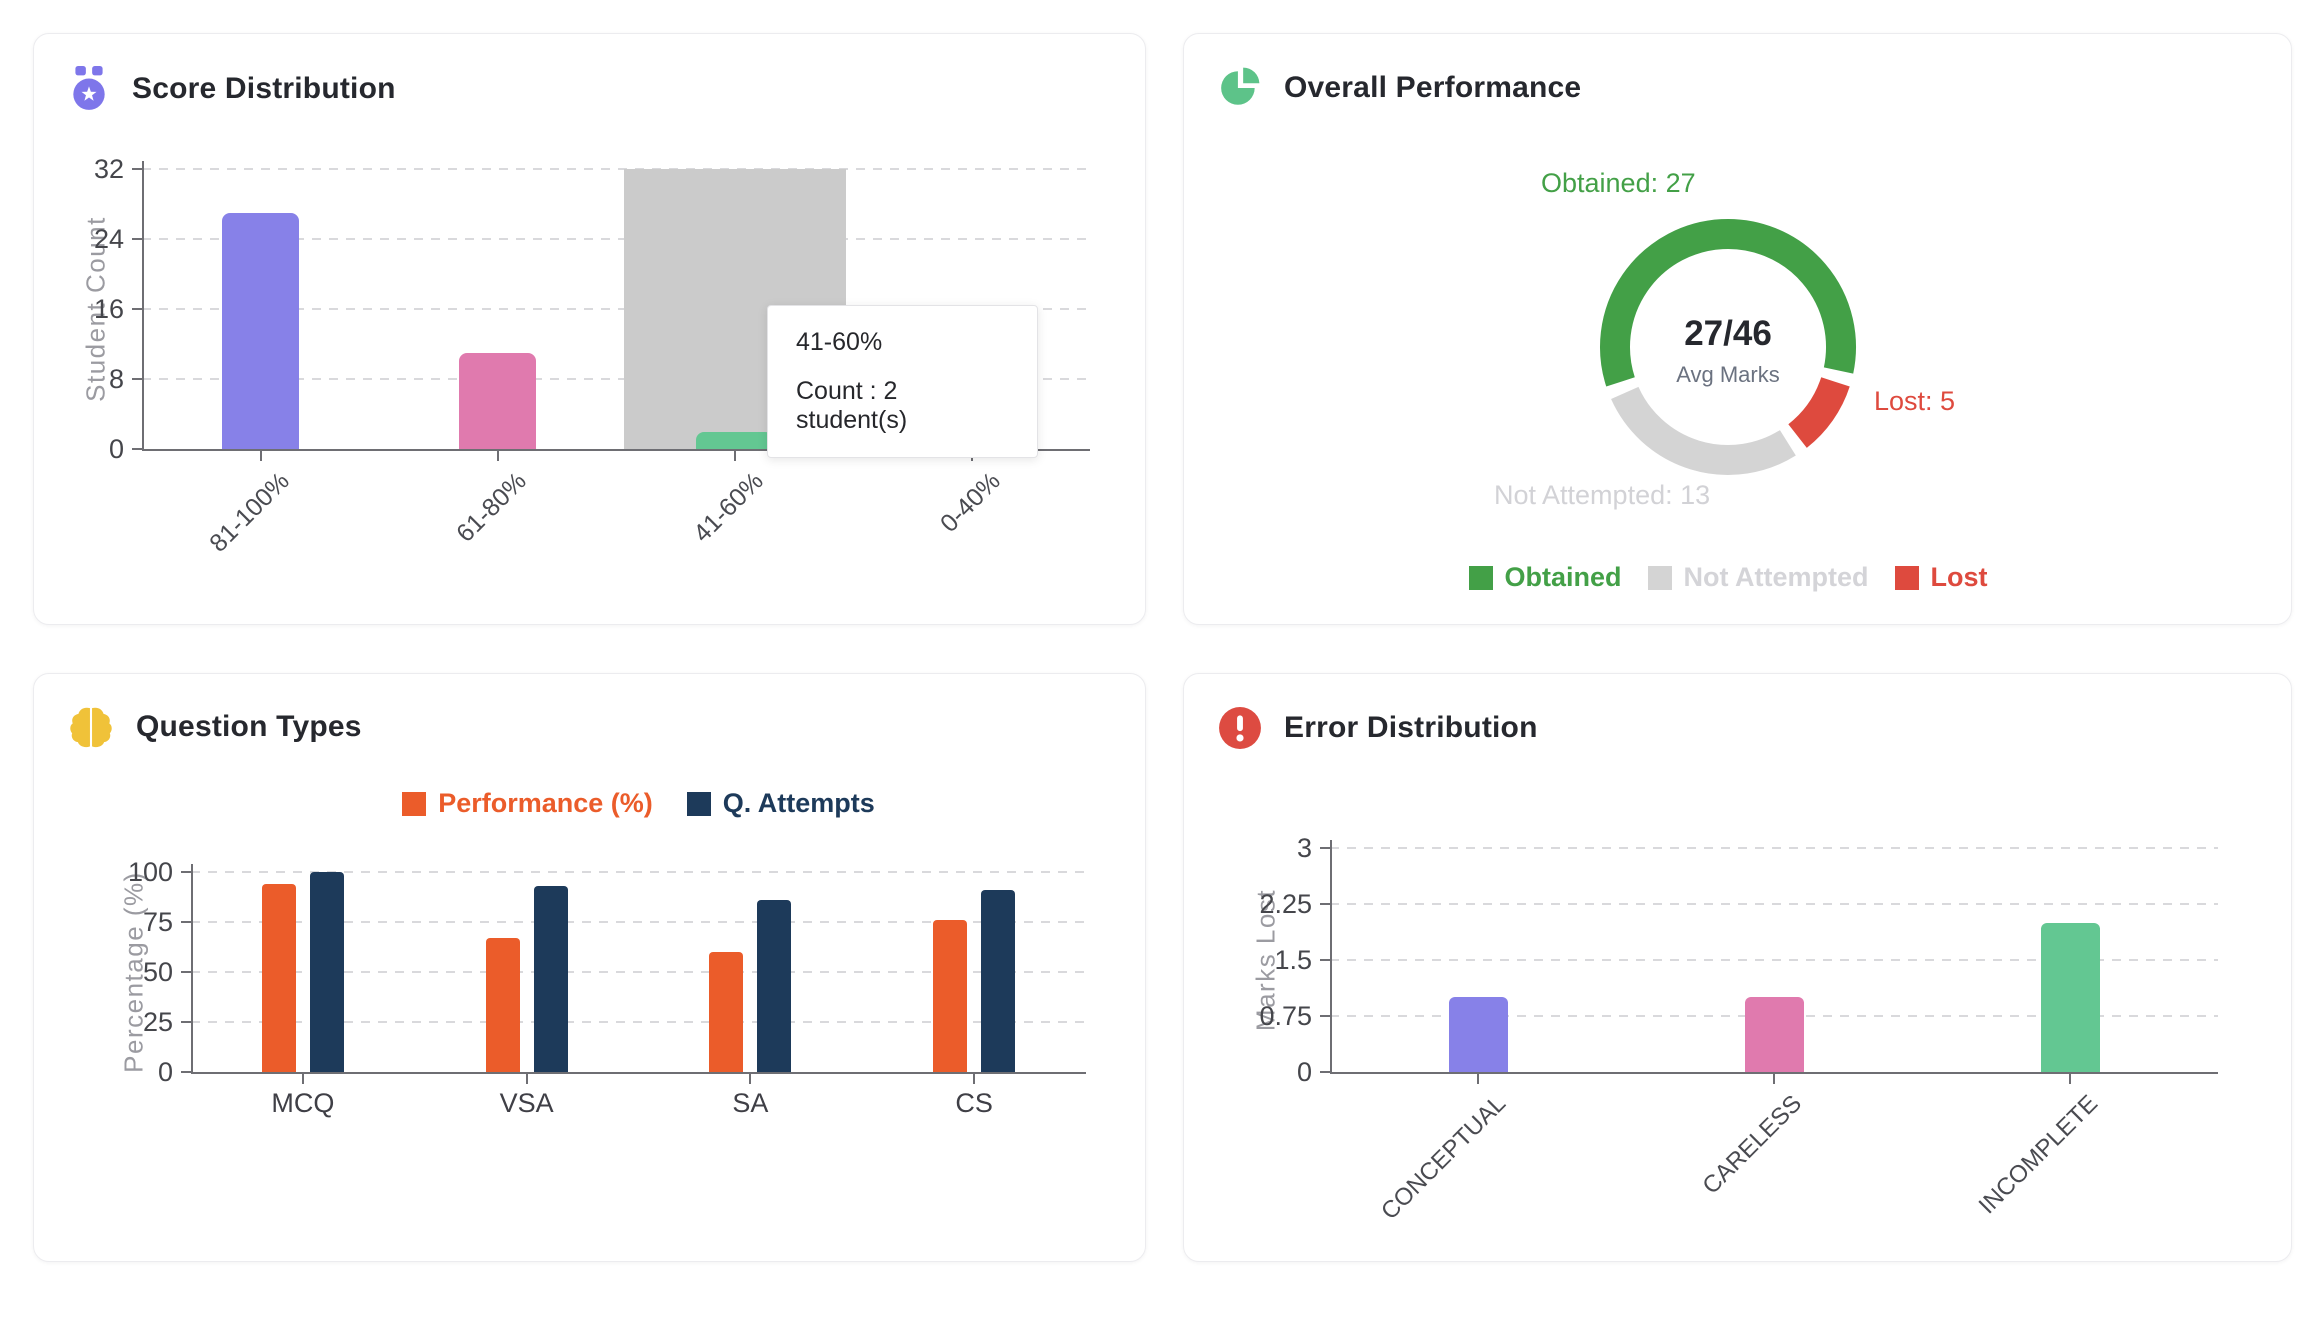 This screenshot has width=2322, height=1322. What do you see at coordinates (1703, 430) in the screenshot?
I see `donut-segment-not-attempted` at bounding box center [1703, 430].